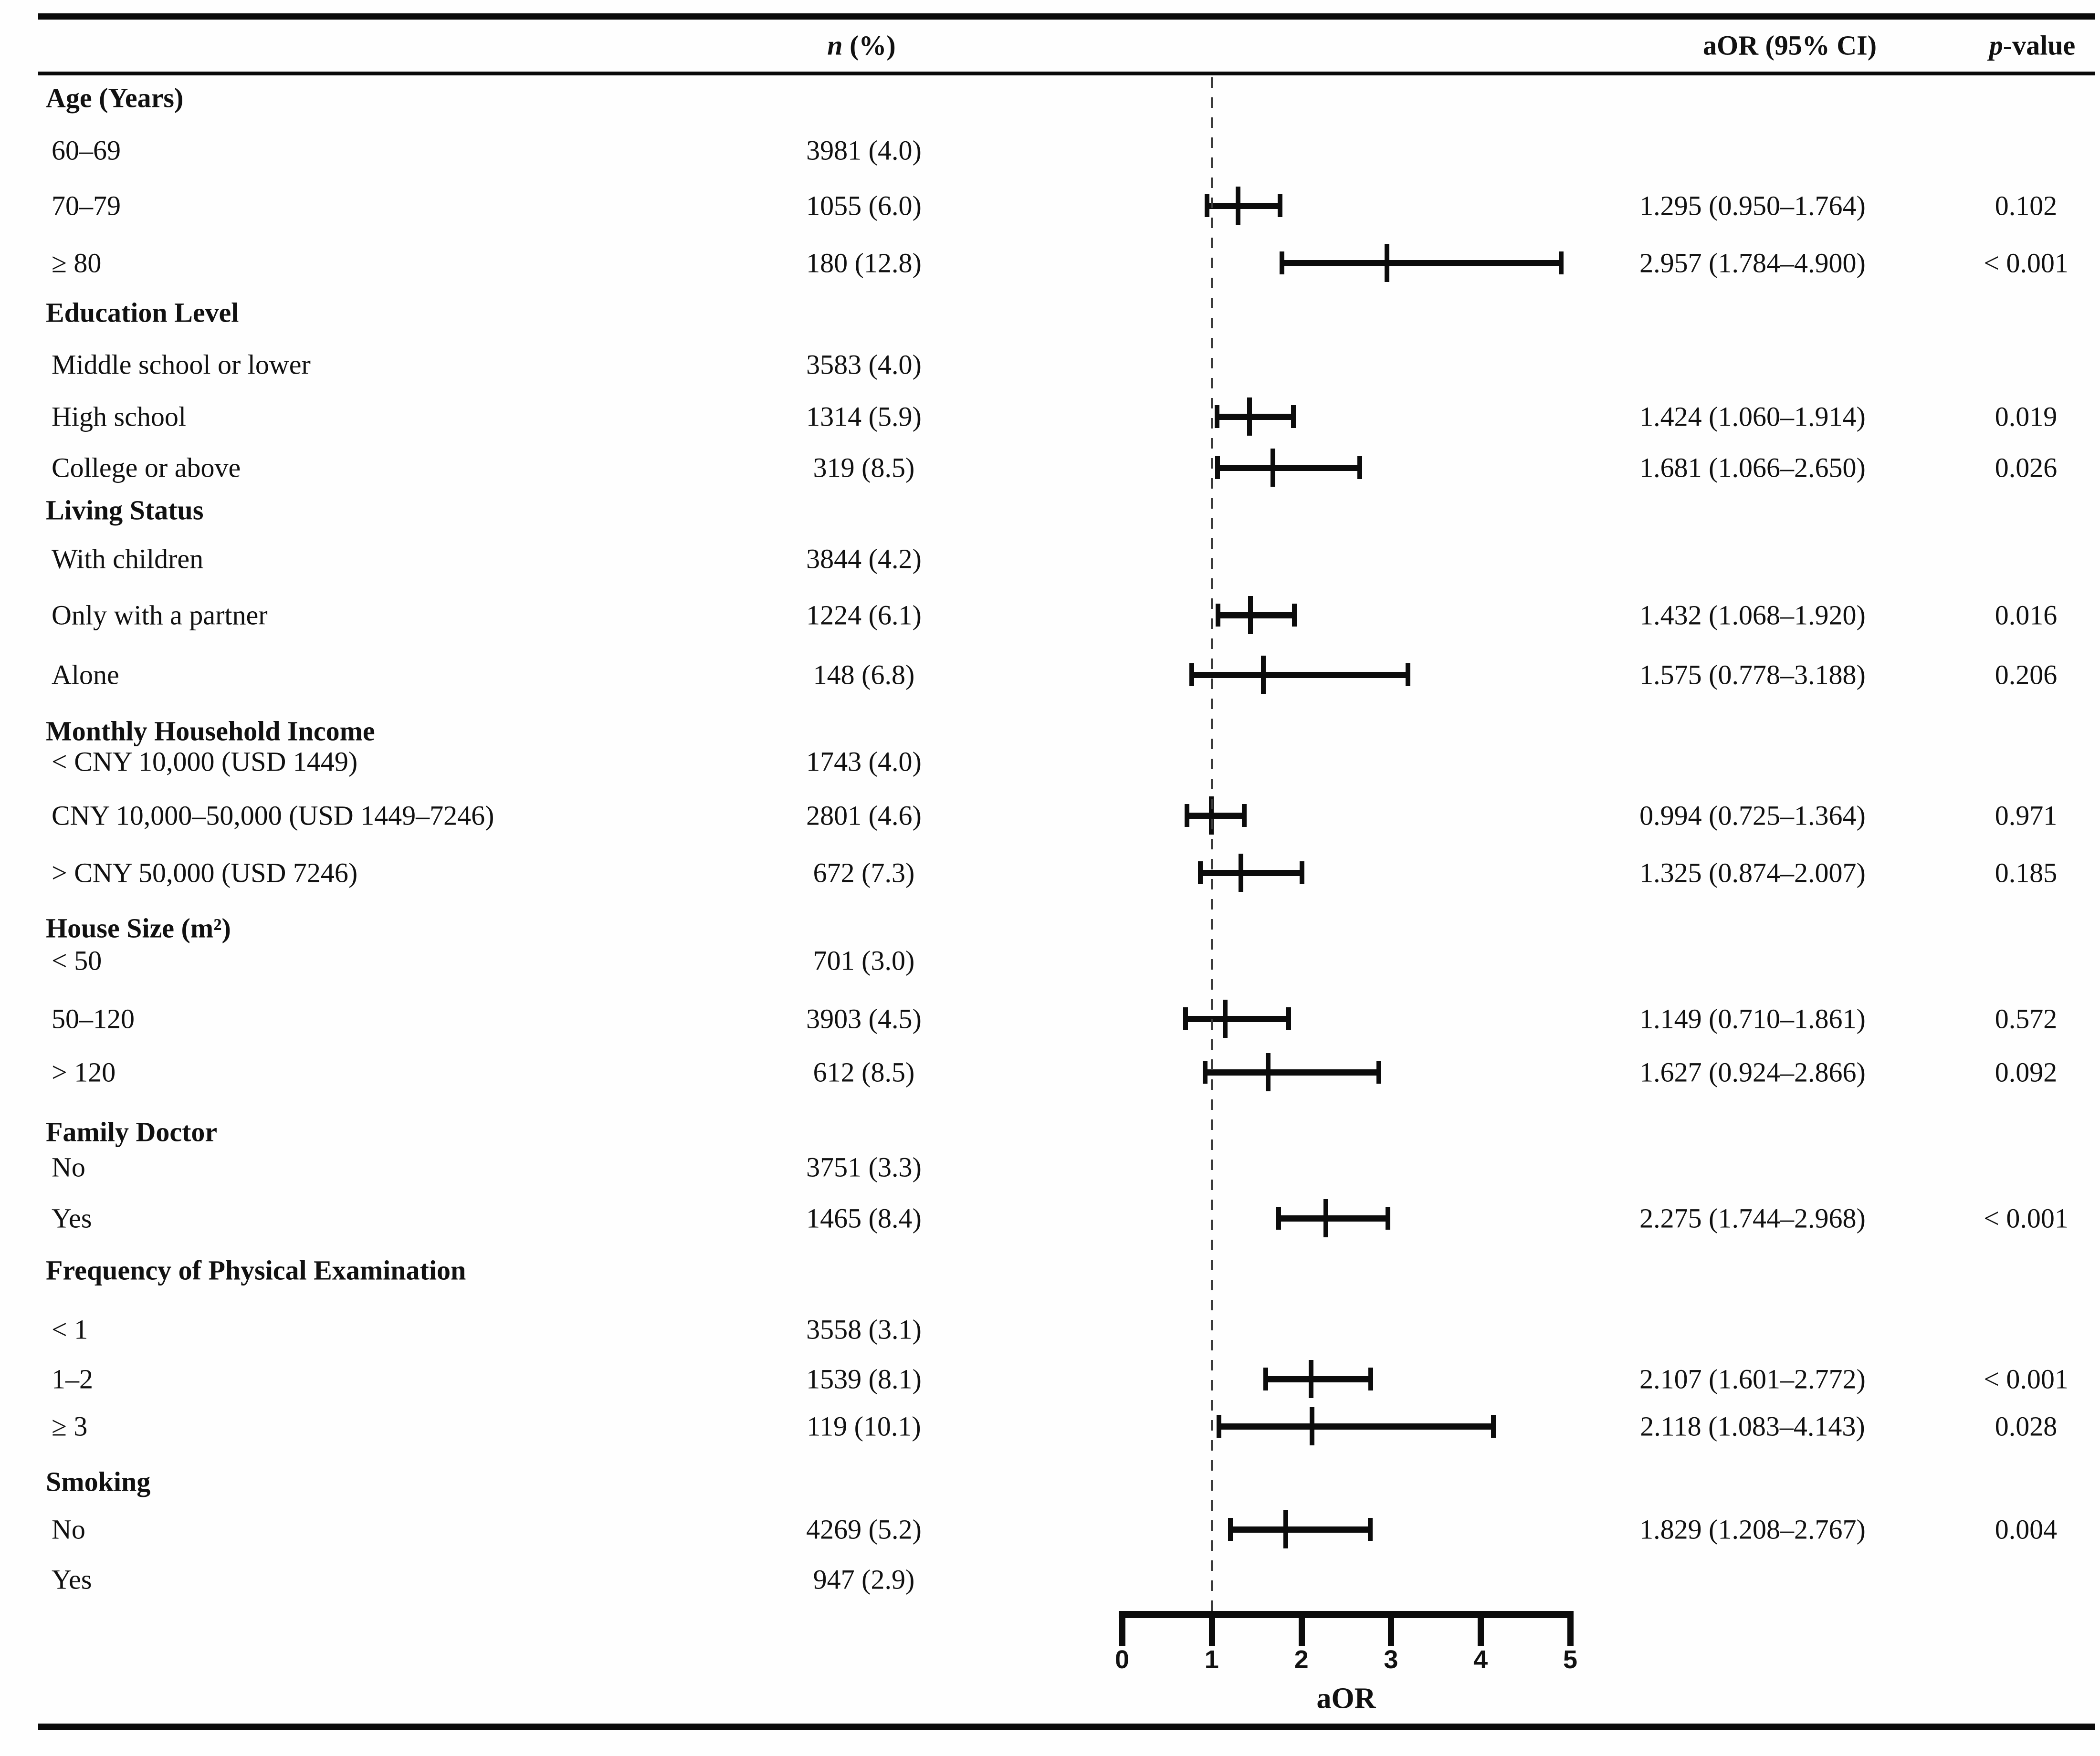 Image resolution: width=2100 pixels, height=1756 pixels. Describe the element at coordinates (1752, 468) in the screenshot. I see `aor-ci-value: 1.681 (1.066–2.650)` at that location.